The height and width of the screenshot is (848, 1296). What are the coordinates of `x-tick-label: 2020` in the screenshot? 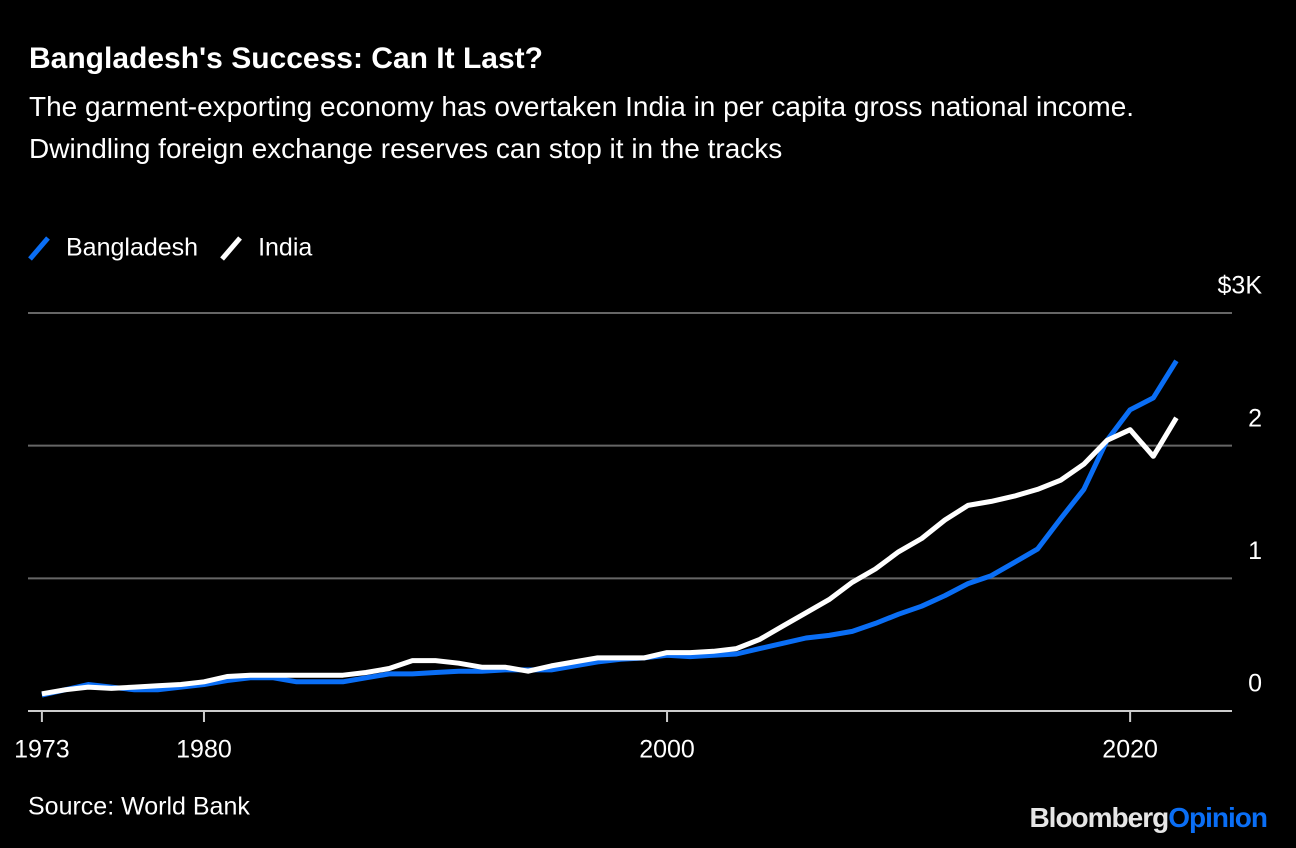 It's located at (1130, 750).